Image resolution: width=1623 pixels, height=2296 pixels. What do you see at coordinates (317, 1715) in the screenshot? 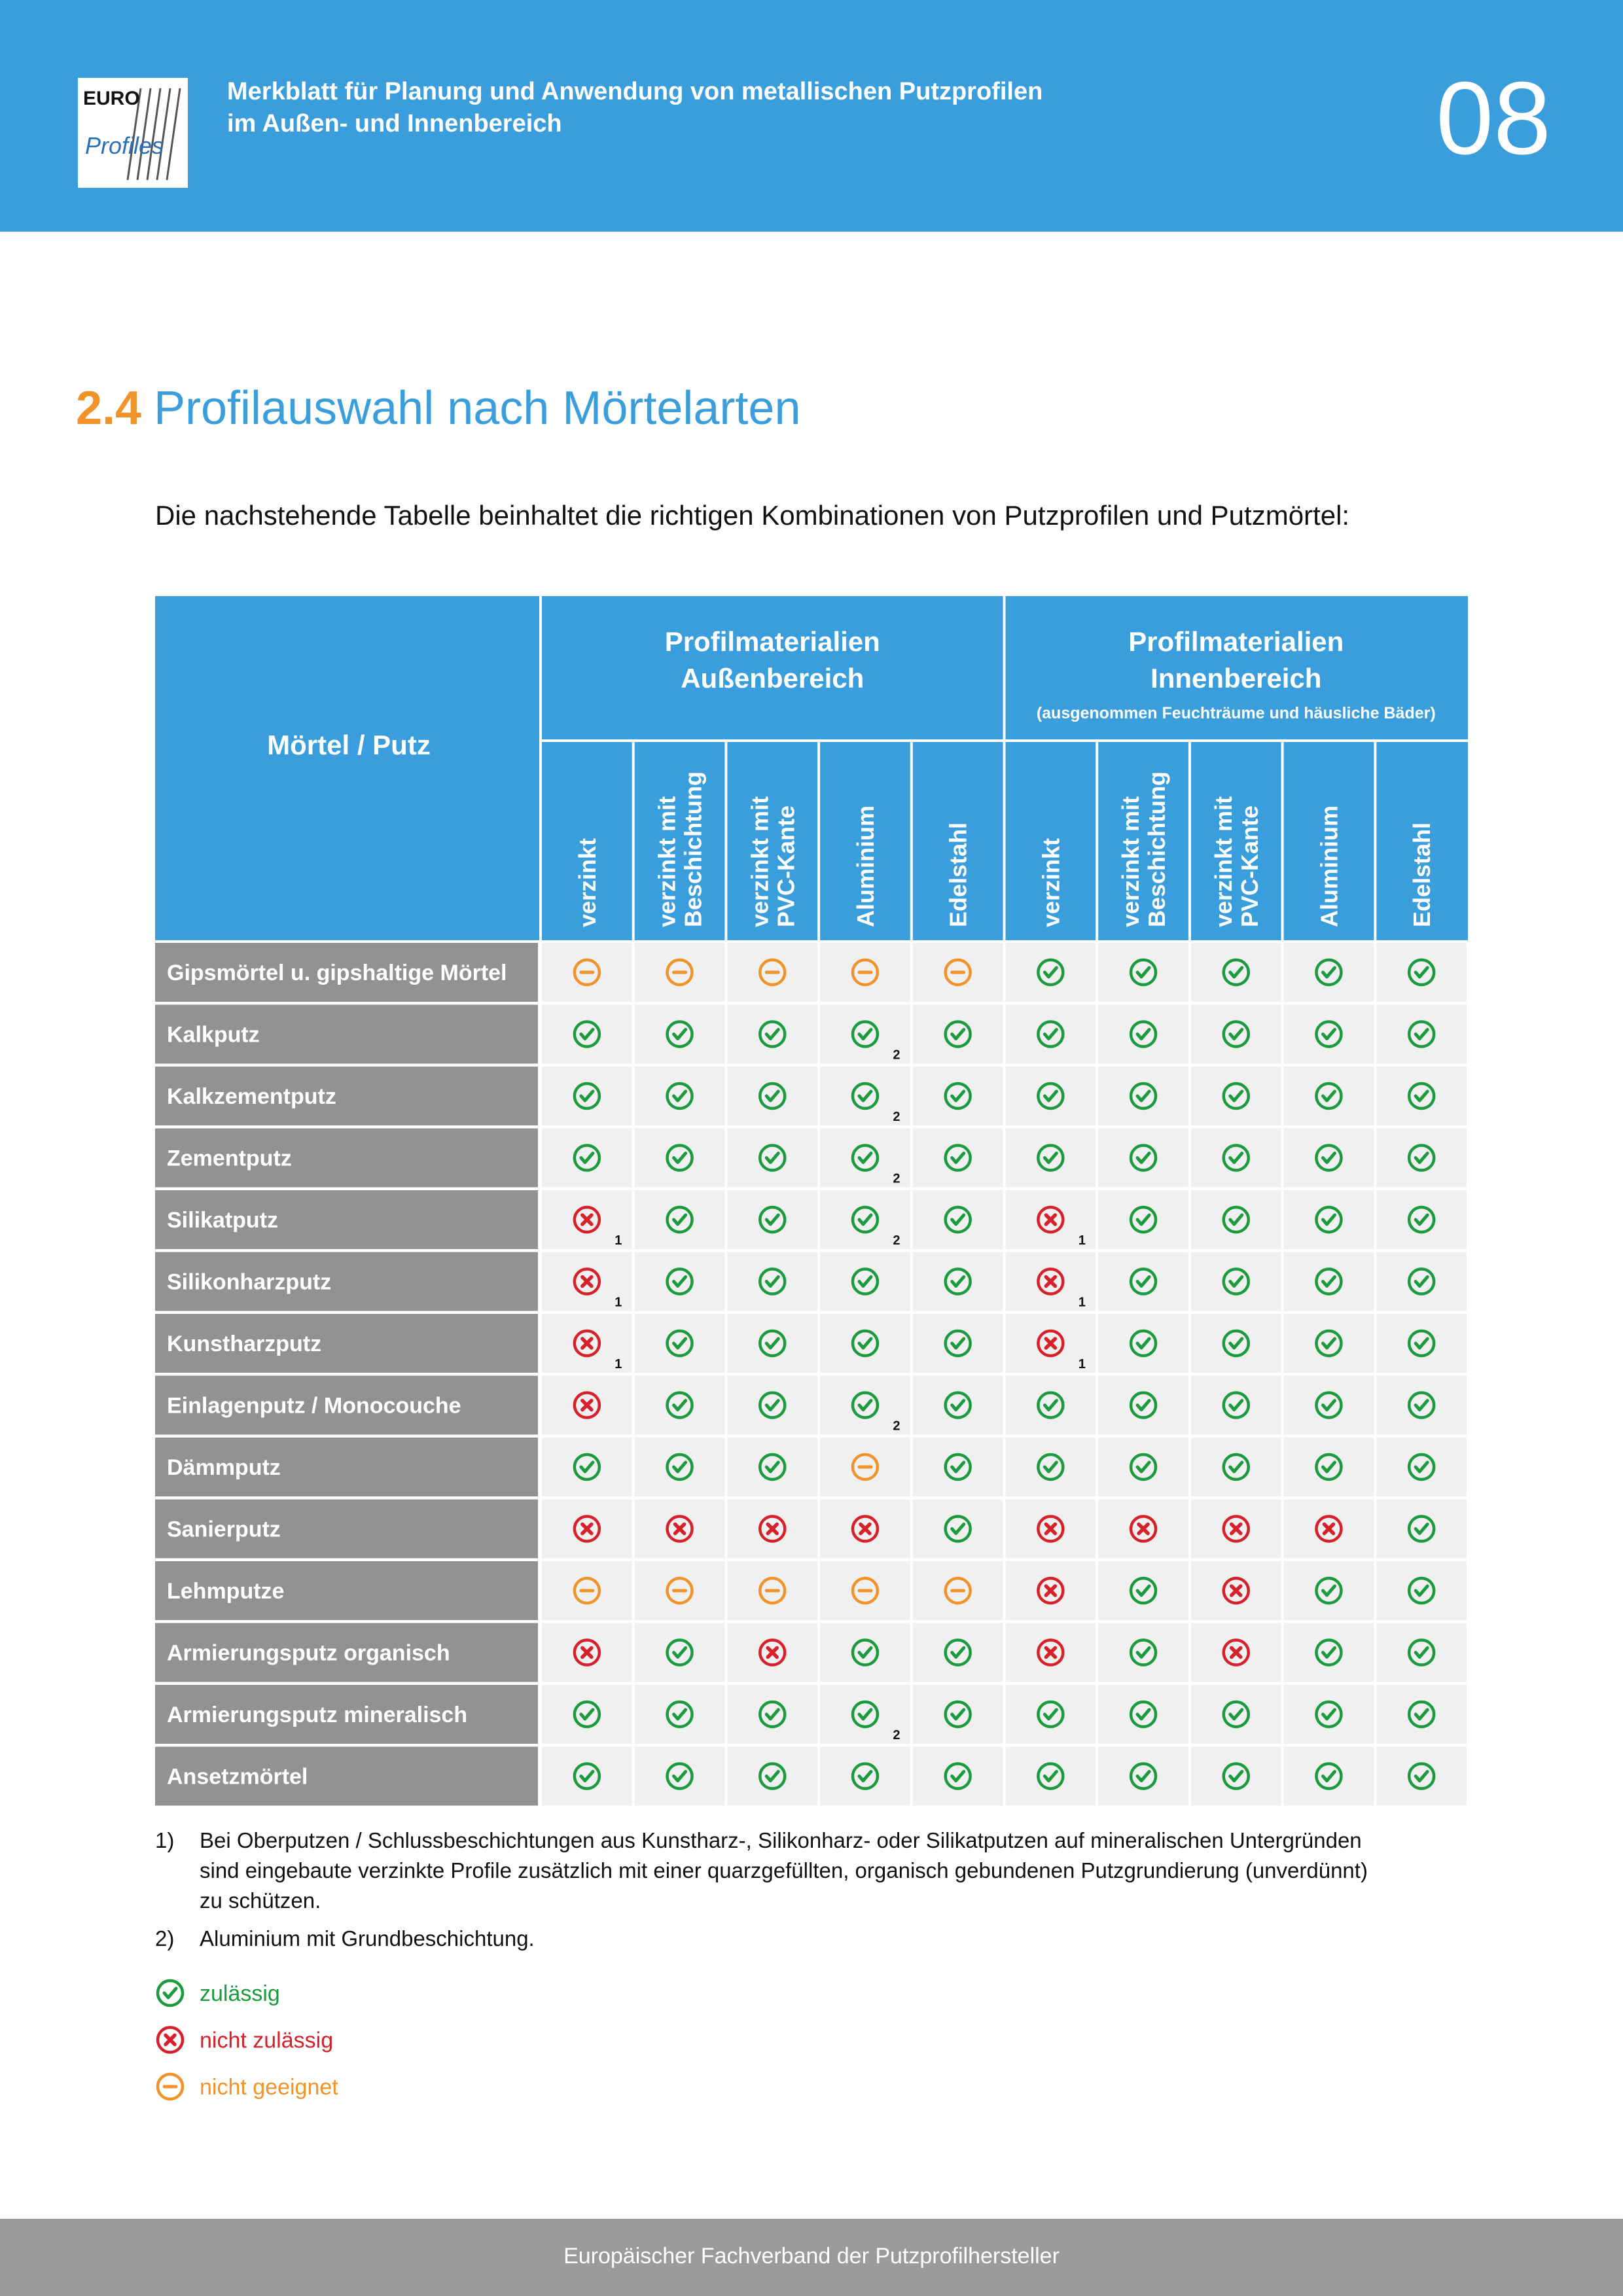
I see `row-label: Armierungsputz mineralisch` at bounding box center [317, 1715].